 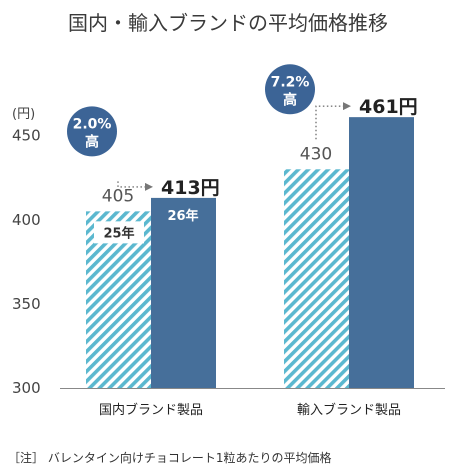 What do you see at coordinates (290, 82) in the screenshot?
I see `change-percent: 7.2%` at bounding box center [290, 82].